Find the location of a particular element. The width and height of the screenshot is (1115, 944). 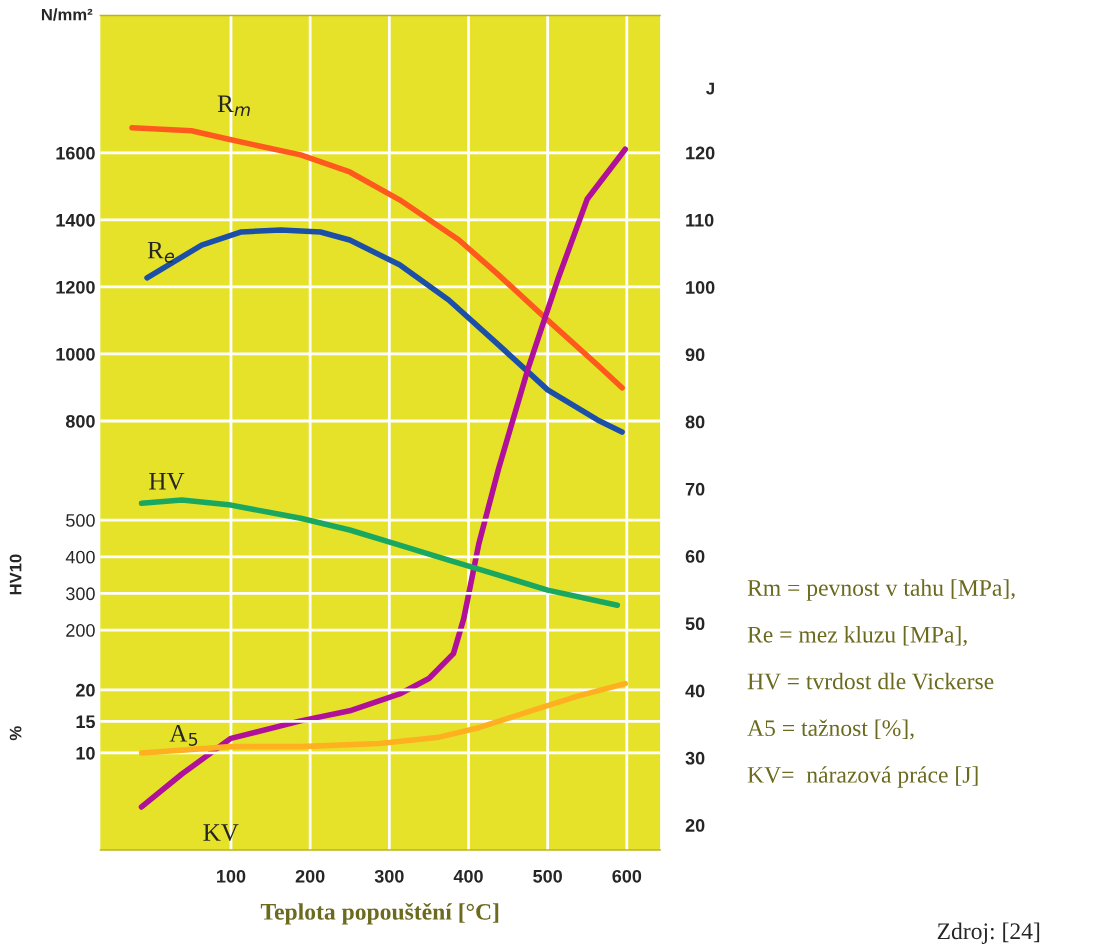

y2-tick-label: 90 is located at coordinates (695, 355).